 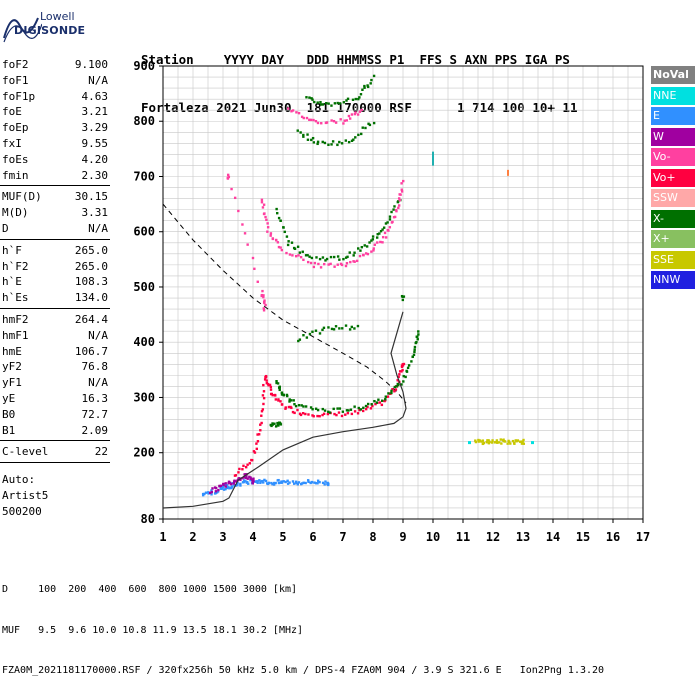 What do you see at coordinates (12, 143) in the screenshot?
I see `param-key: fxI` at bounding box center [12, 143].